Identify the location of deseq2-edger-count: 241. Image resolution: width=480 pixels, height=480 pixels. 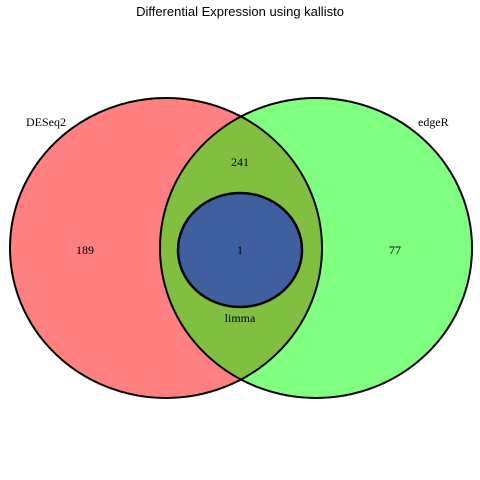
(240, 162).